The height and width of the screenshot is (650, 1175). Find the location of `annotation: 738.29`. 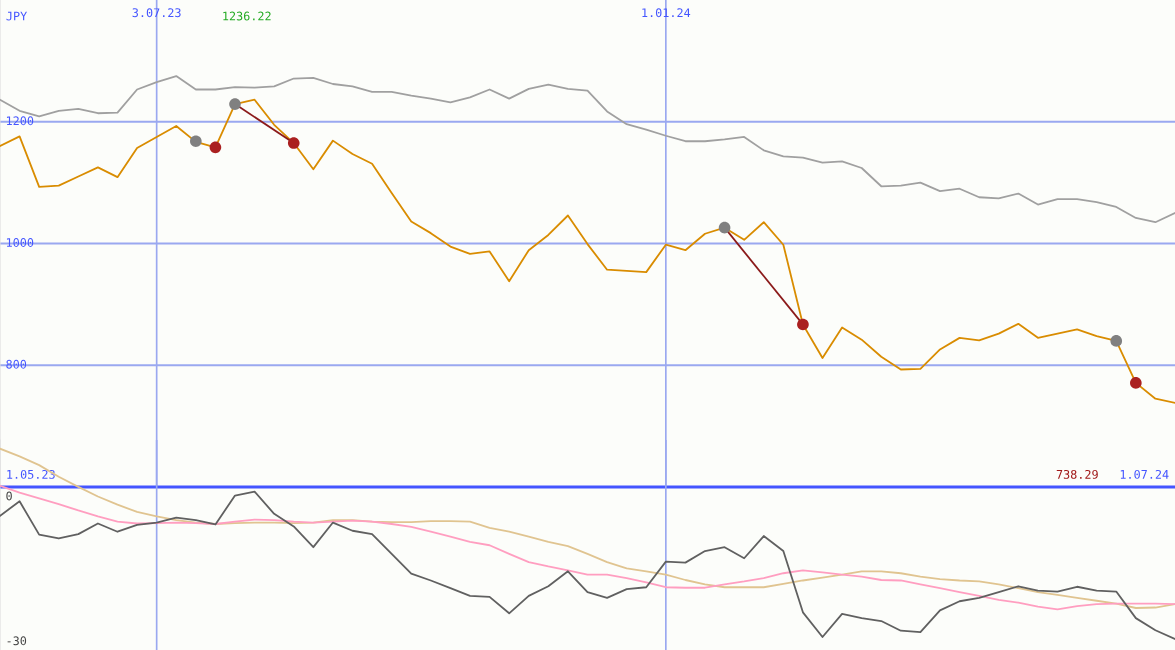

annotation: 738.29 is located at coordinates (1077, 474).